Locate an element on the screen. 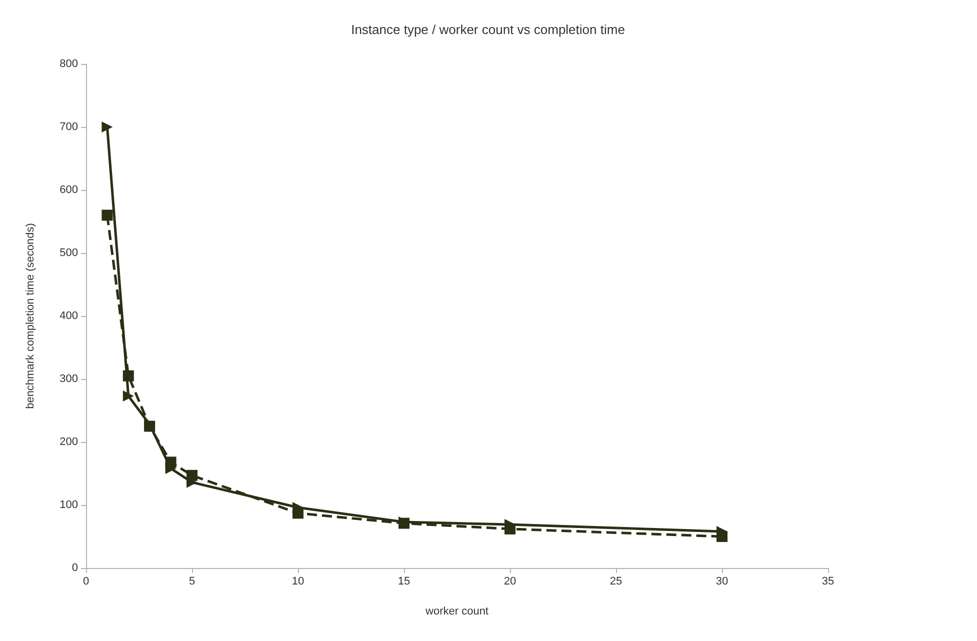  y-tick-label: 500 is located at coordinates (69, 253).